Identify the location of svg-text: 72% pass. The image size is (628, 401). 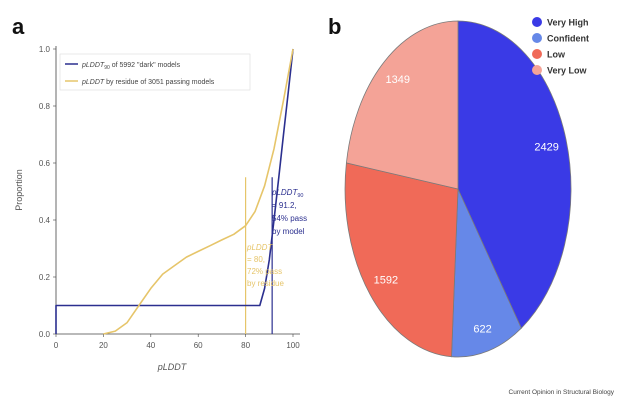
(264, 271).